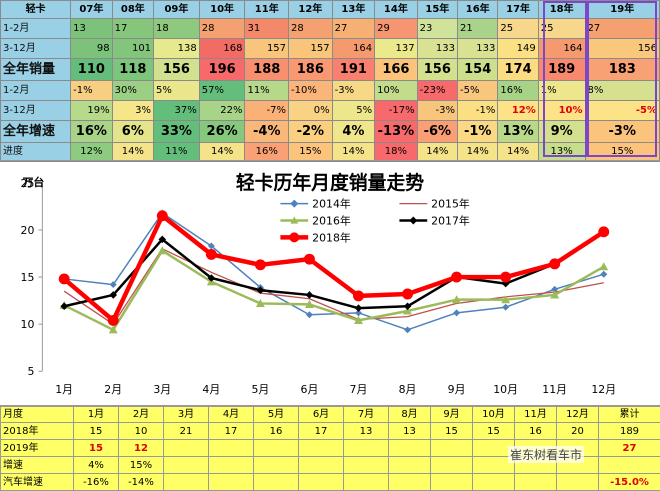  What do you see at coordinates (622, 111) in the screenshot?
I see `table-cell: -5%` at bounding box center [622, 111].